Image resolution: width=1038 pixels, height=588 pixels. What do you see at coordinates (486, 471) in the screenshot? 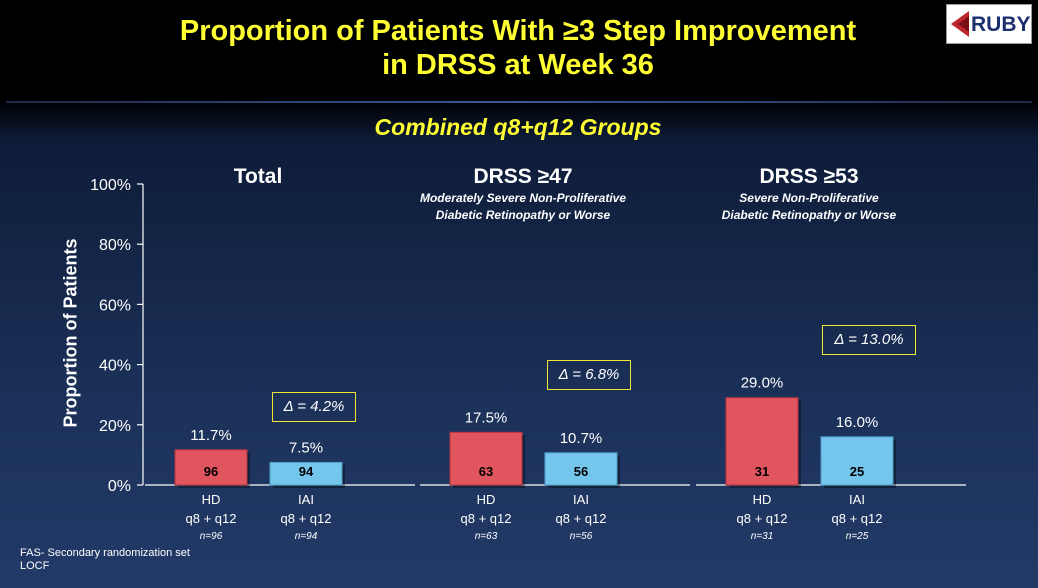
I see `bar-count-label-1-0: 63` at bounding box center [486, 471].